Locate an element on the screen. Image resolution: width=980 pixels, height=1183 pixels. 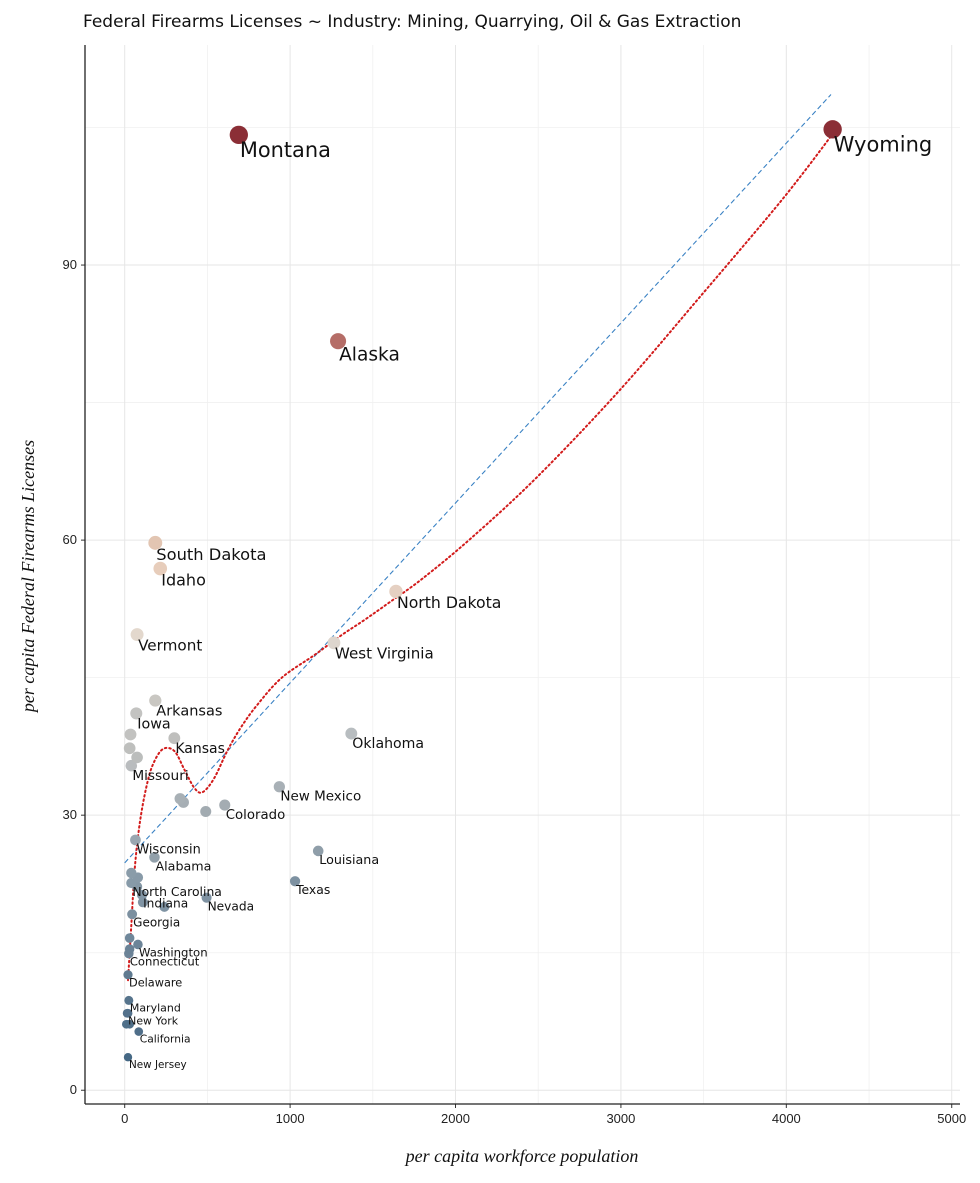
point-label: Montana is located at coordinates (285, 150).